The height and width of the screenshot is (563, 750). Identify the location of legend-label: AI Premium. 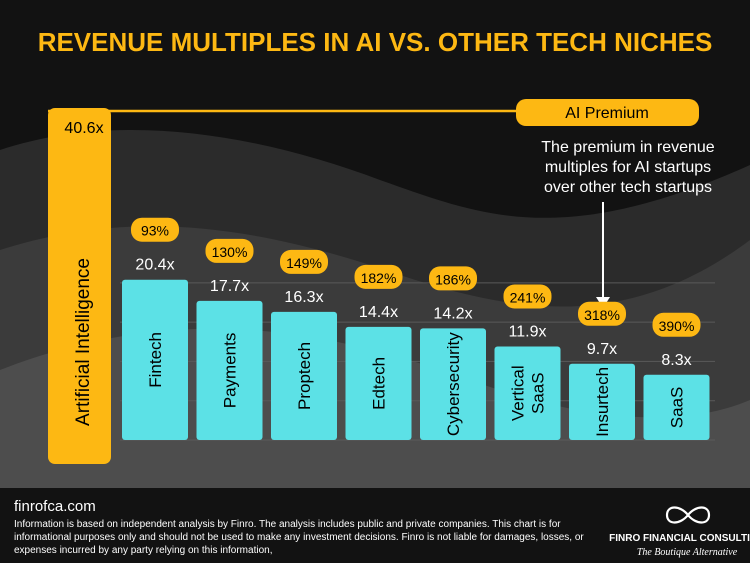
(607, 113).